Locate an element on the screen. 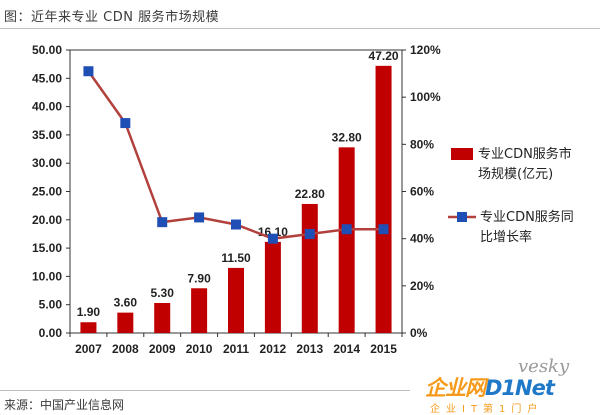 The height and width of the screenshot is (415, 600). x-axis-tick-label: 2008 is located at coordinates (125, 349).